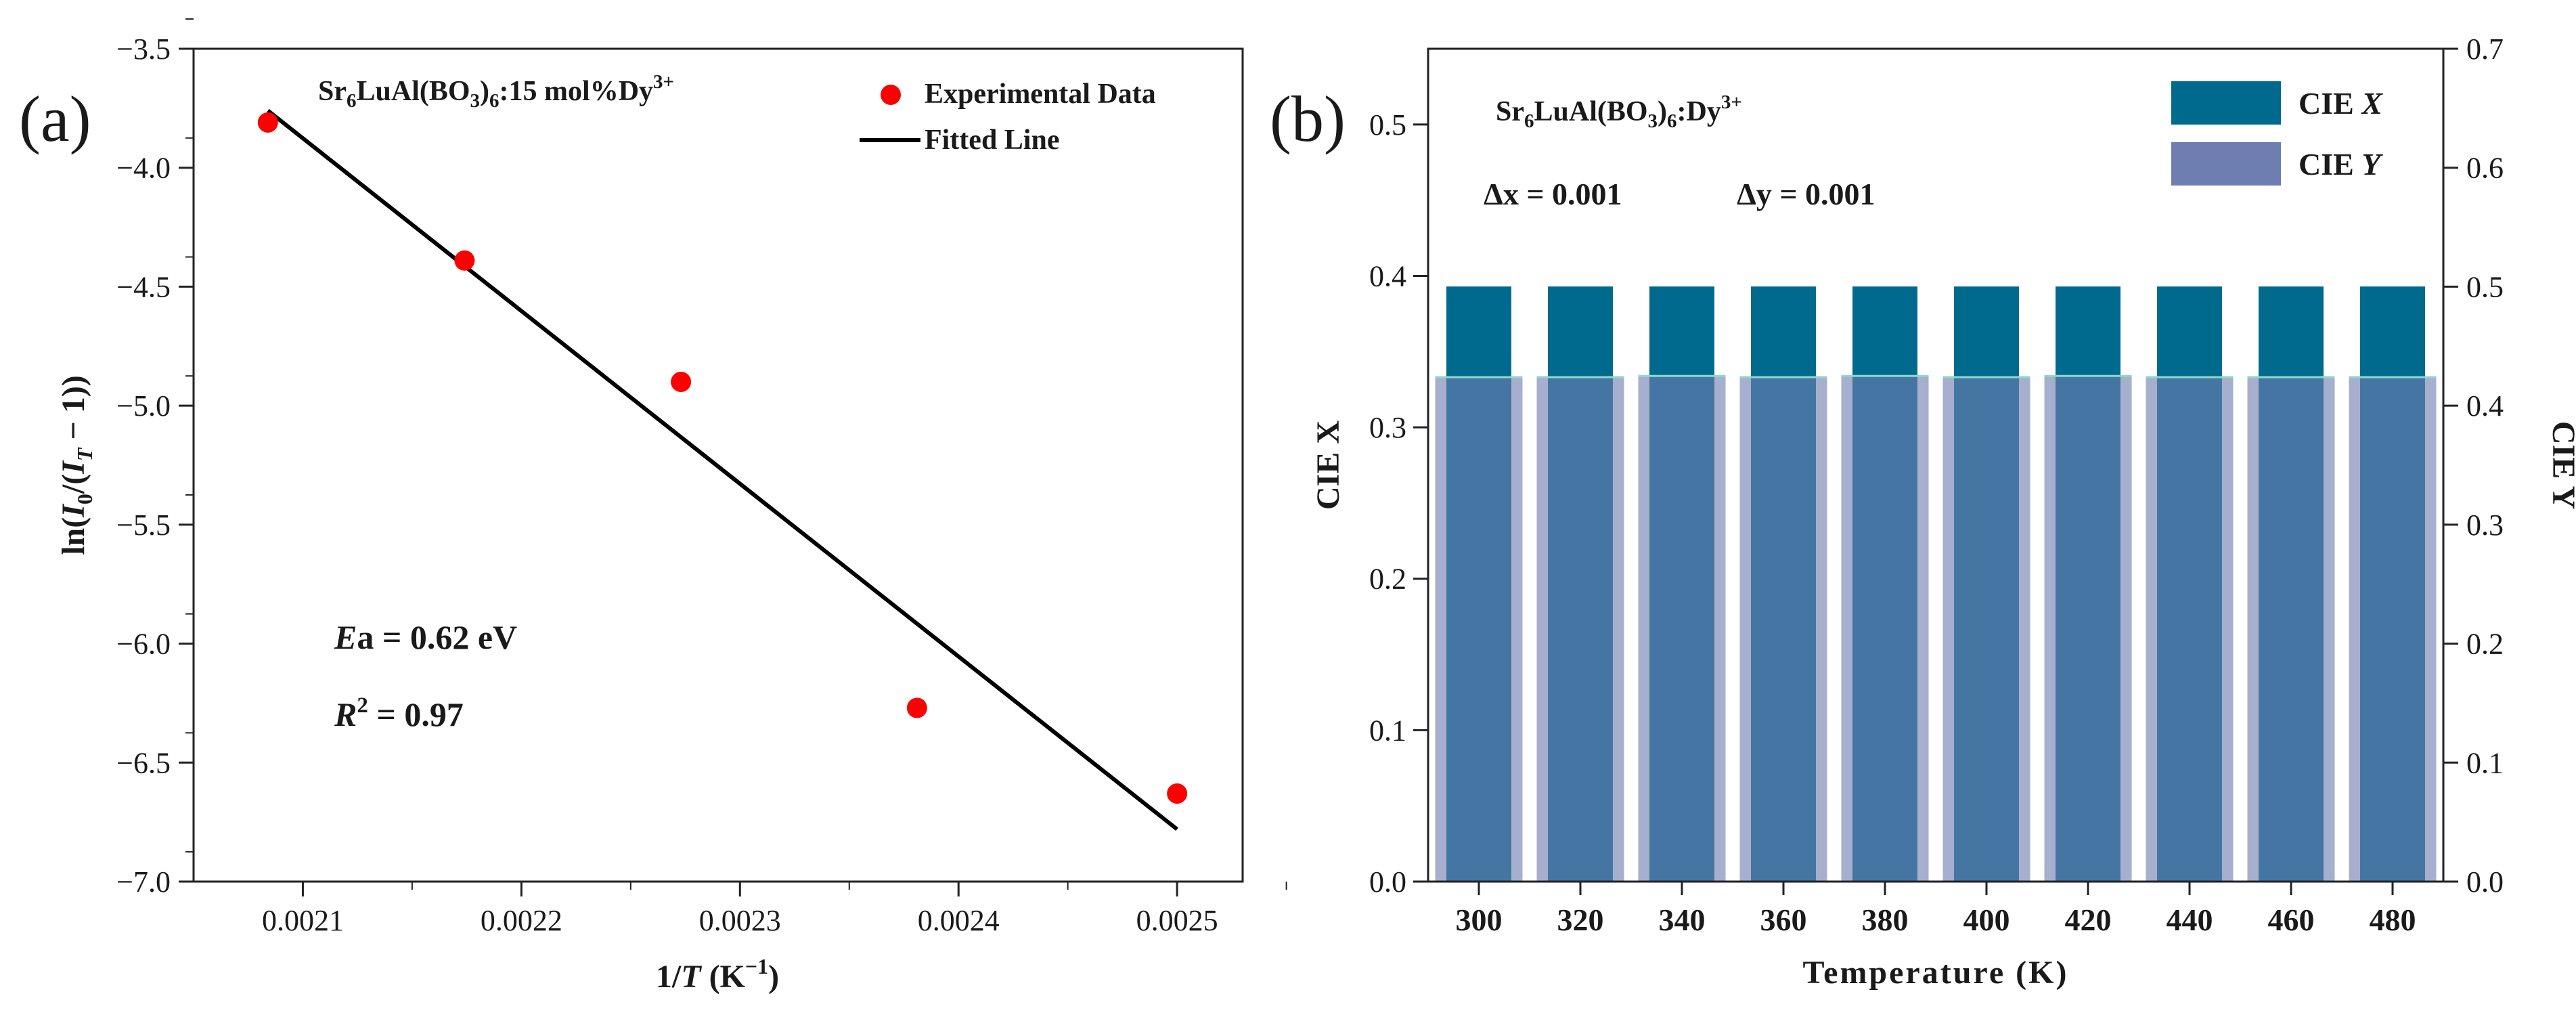 This screenshot has width=2576, height=1017. Describe the element at coordinates (143, 762) in the screenshot. I see `y-tick-label: −6.5` at that location.